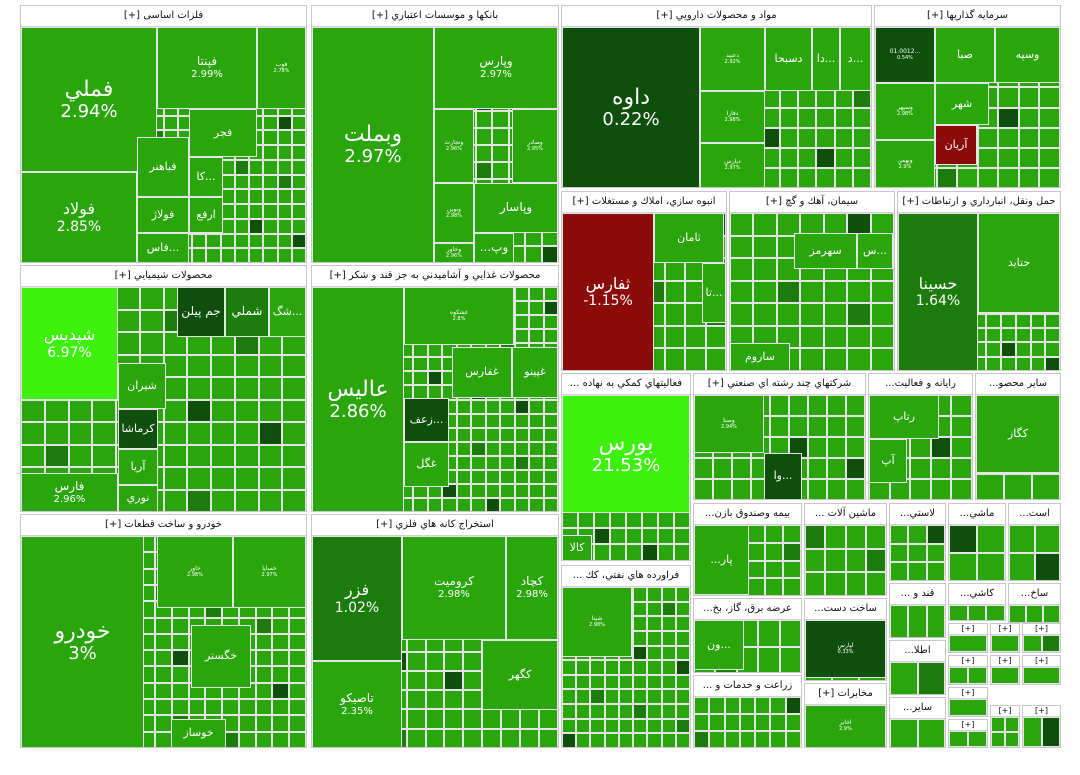 This screenshot has width=1080, height=775. What do you see at coordinates (207, 68) in the screenshot?
I see `stock-tile: فپنتا 2.99%` at bounding box center [207, 68].